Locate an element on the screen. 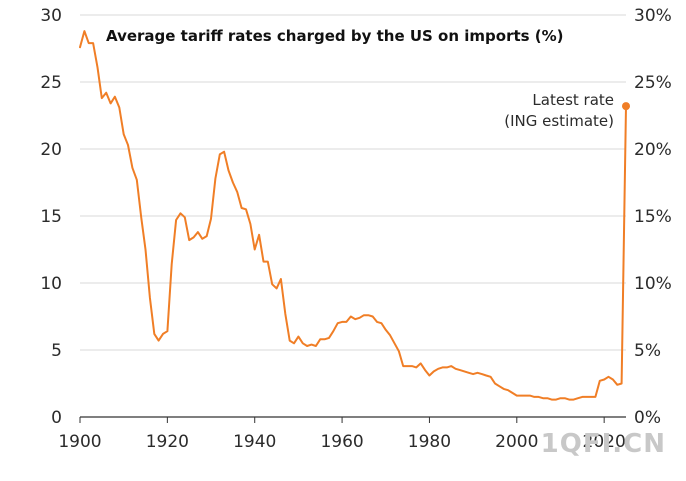 This screenshot has height=481, width=686. y-tick-label-right: 25% is located at coordinates (653, 83).